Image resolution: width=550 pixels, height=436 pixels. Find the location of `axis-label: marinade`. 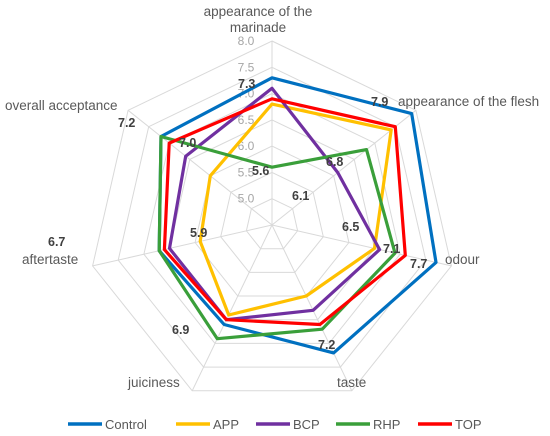

axis-label: marinade is located at coordinates (258, 27).